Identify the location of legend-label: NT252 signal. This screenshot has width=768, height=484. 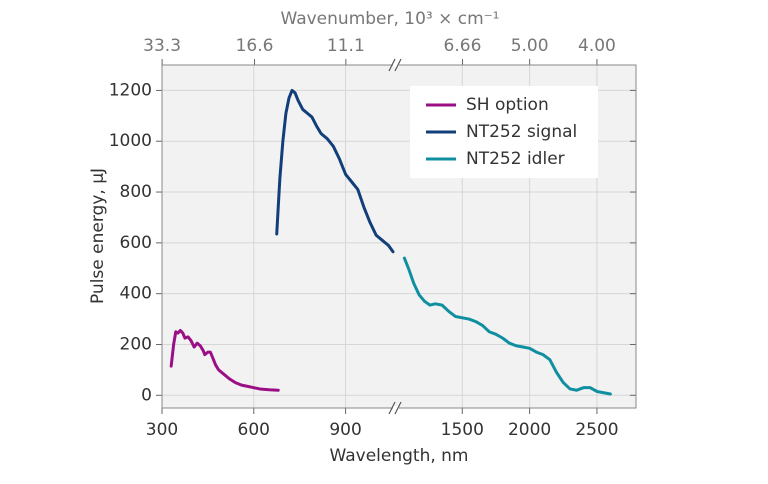
(521, 132).